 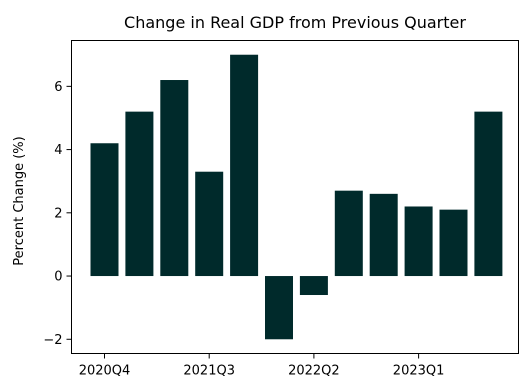 What do you see at coordinates (174, 178) in the screenshot?
I see `bar-2021Q2` at bounding box center [174, 178].